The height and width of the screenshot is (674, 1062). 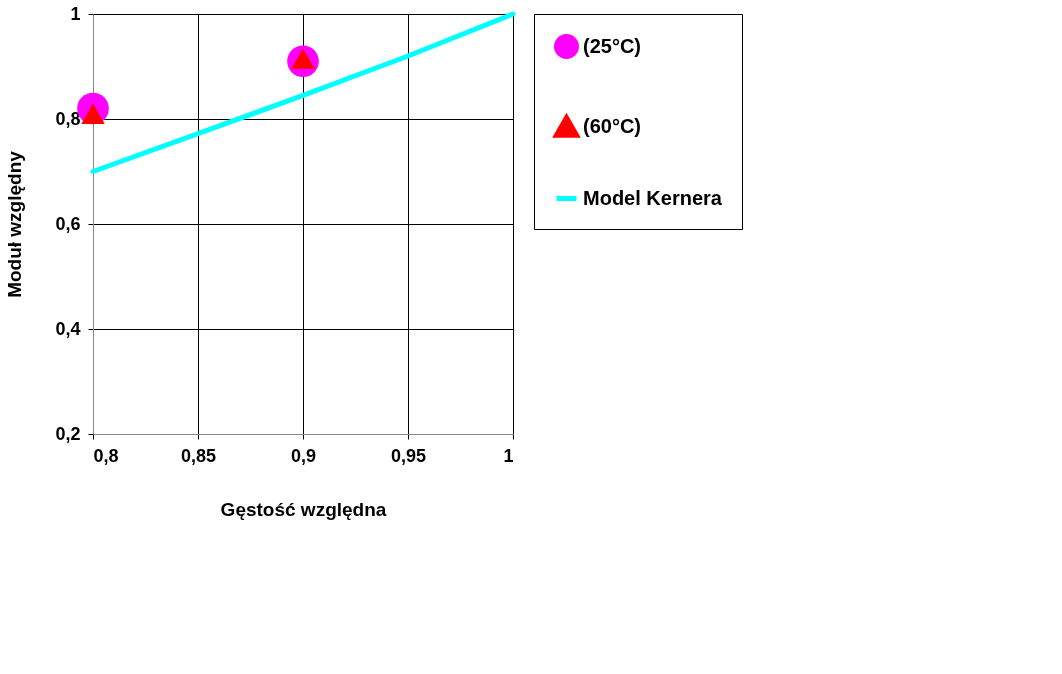 What do you see at coordinates (303, 509) in the screenshot?
I see `x-axis-title: Gęstość względna` at bounding box center [303, 509].